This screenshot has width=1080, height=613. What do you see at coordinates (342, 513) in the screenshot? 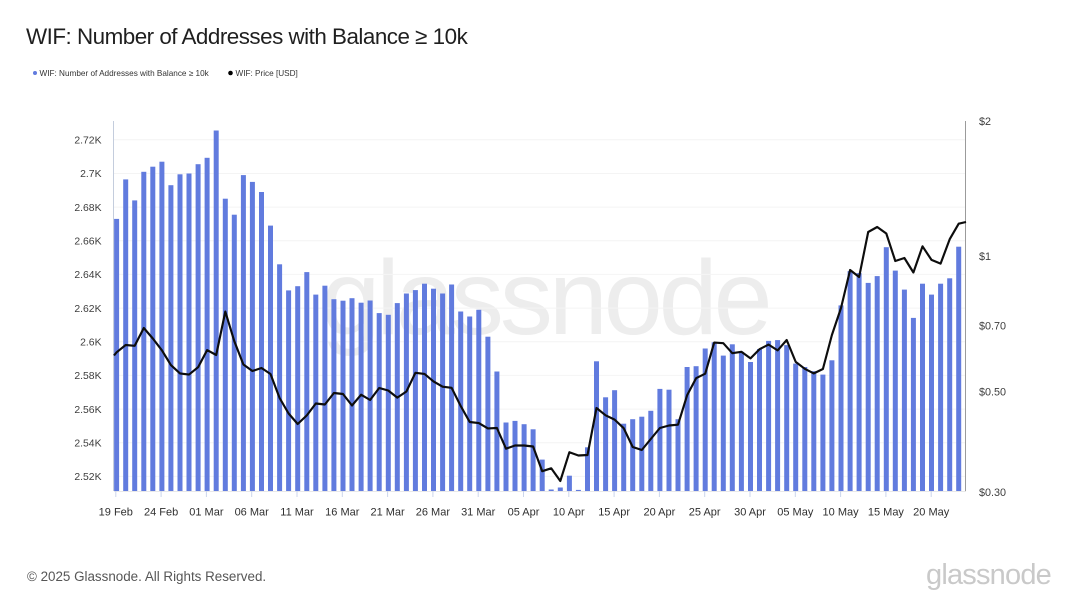
I see `svg-text: 16 Mar` at bounding box center [342, 513].